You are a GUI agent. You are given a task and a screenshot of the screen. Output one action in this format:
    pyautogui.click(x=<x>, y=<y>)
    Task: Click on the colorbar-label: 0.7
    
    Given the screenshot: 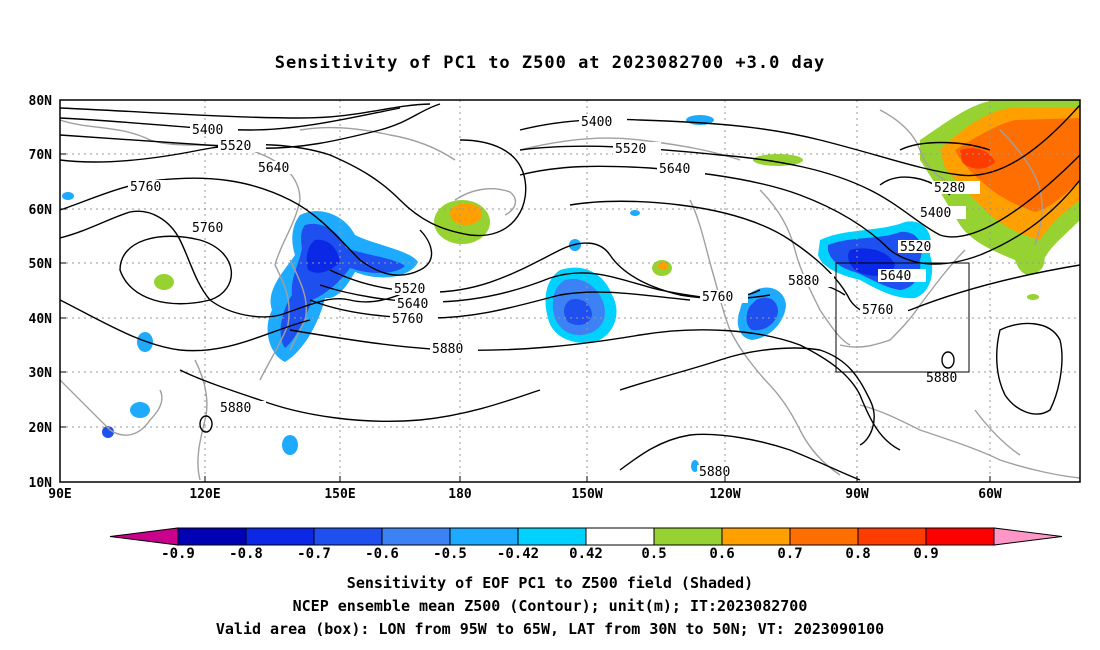 What is the action you would take?
    pyautogui.click(x=789, y=554)
    